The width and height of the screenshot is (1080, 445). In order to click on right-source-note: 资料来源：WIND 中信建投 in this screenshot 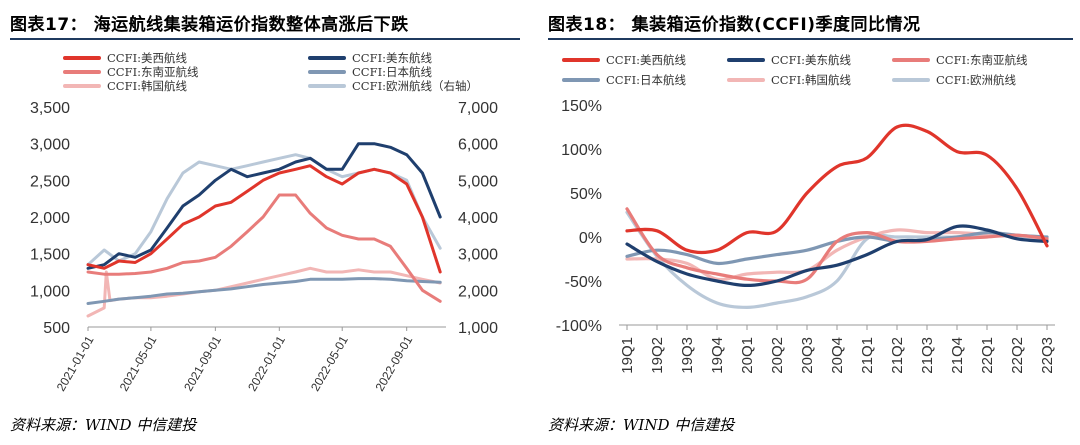, I will do `click(641, 425)`.